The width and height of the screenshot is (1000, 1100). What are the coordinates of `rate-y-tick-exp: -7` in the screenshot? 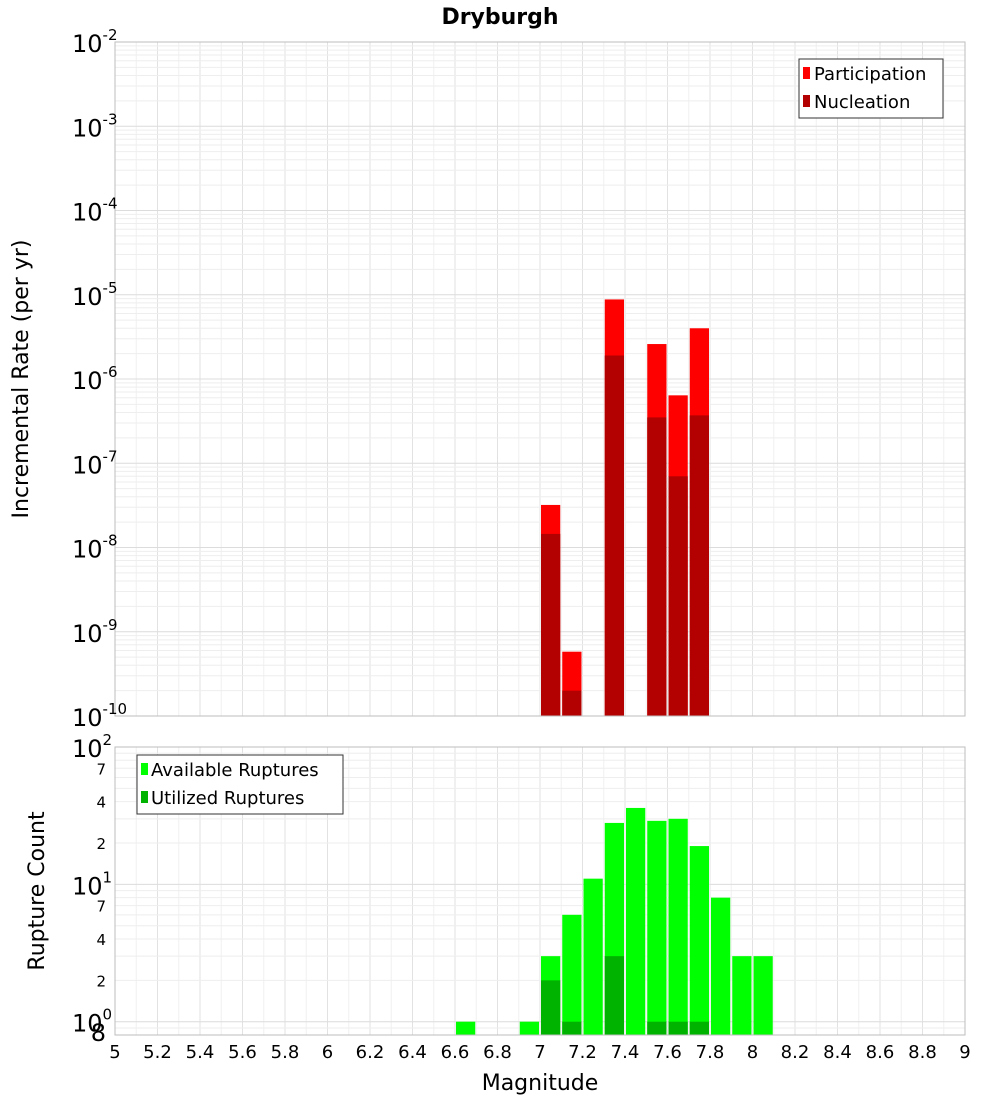 It's located at (110, 456).